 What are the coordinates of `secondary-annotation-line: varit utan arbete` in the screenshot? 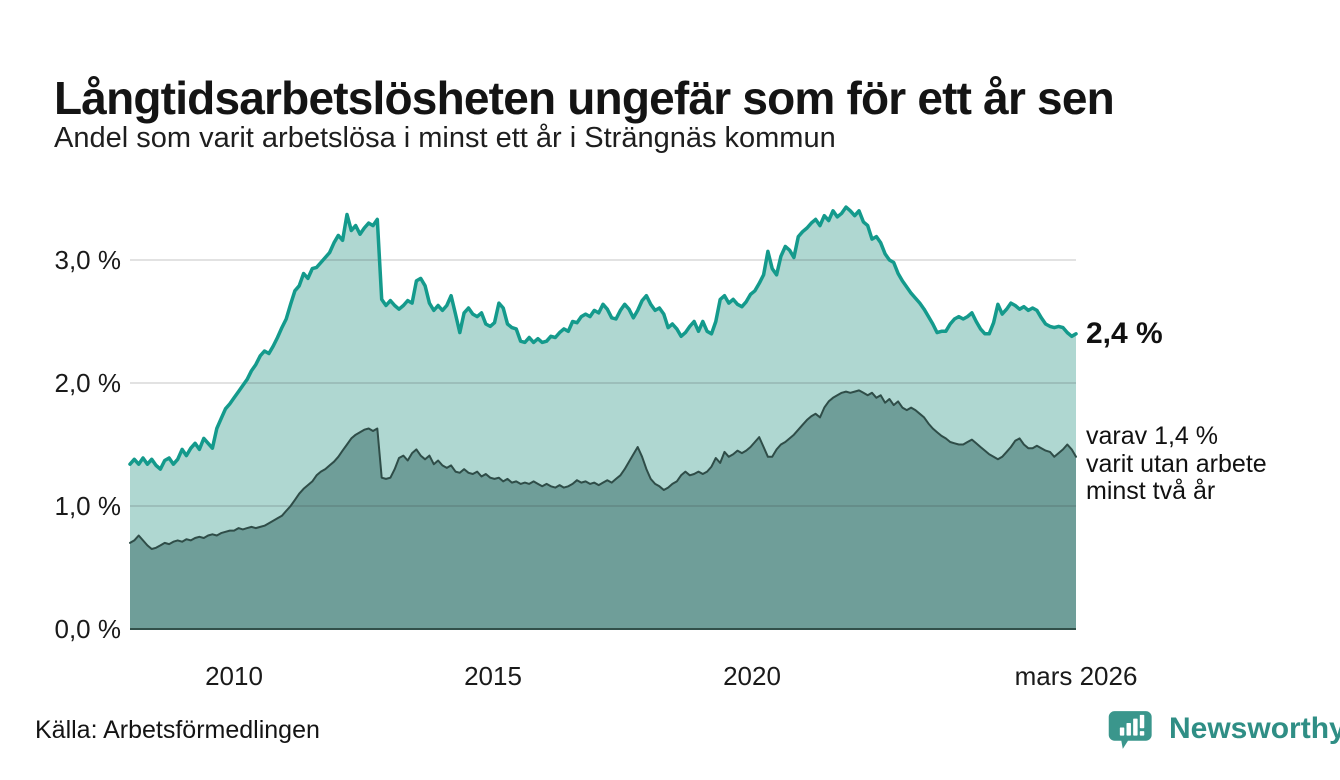 It's located at (1176, 463).